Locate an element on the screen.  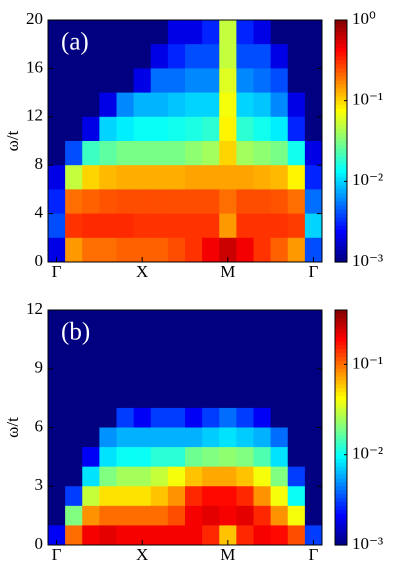
y-tick-label: 8 is located at coordinates (39, 163).